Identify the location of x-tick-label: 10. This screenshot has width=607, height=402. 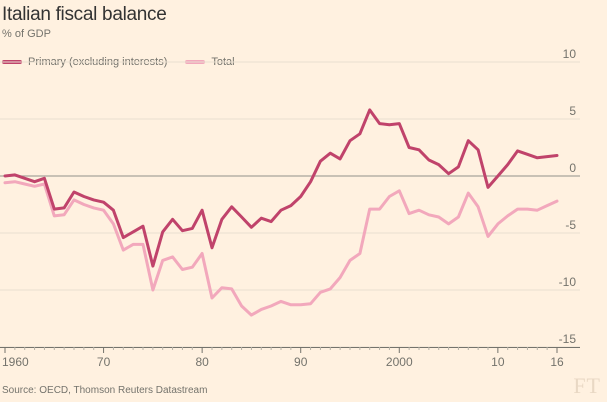
(498, 362).